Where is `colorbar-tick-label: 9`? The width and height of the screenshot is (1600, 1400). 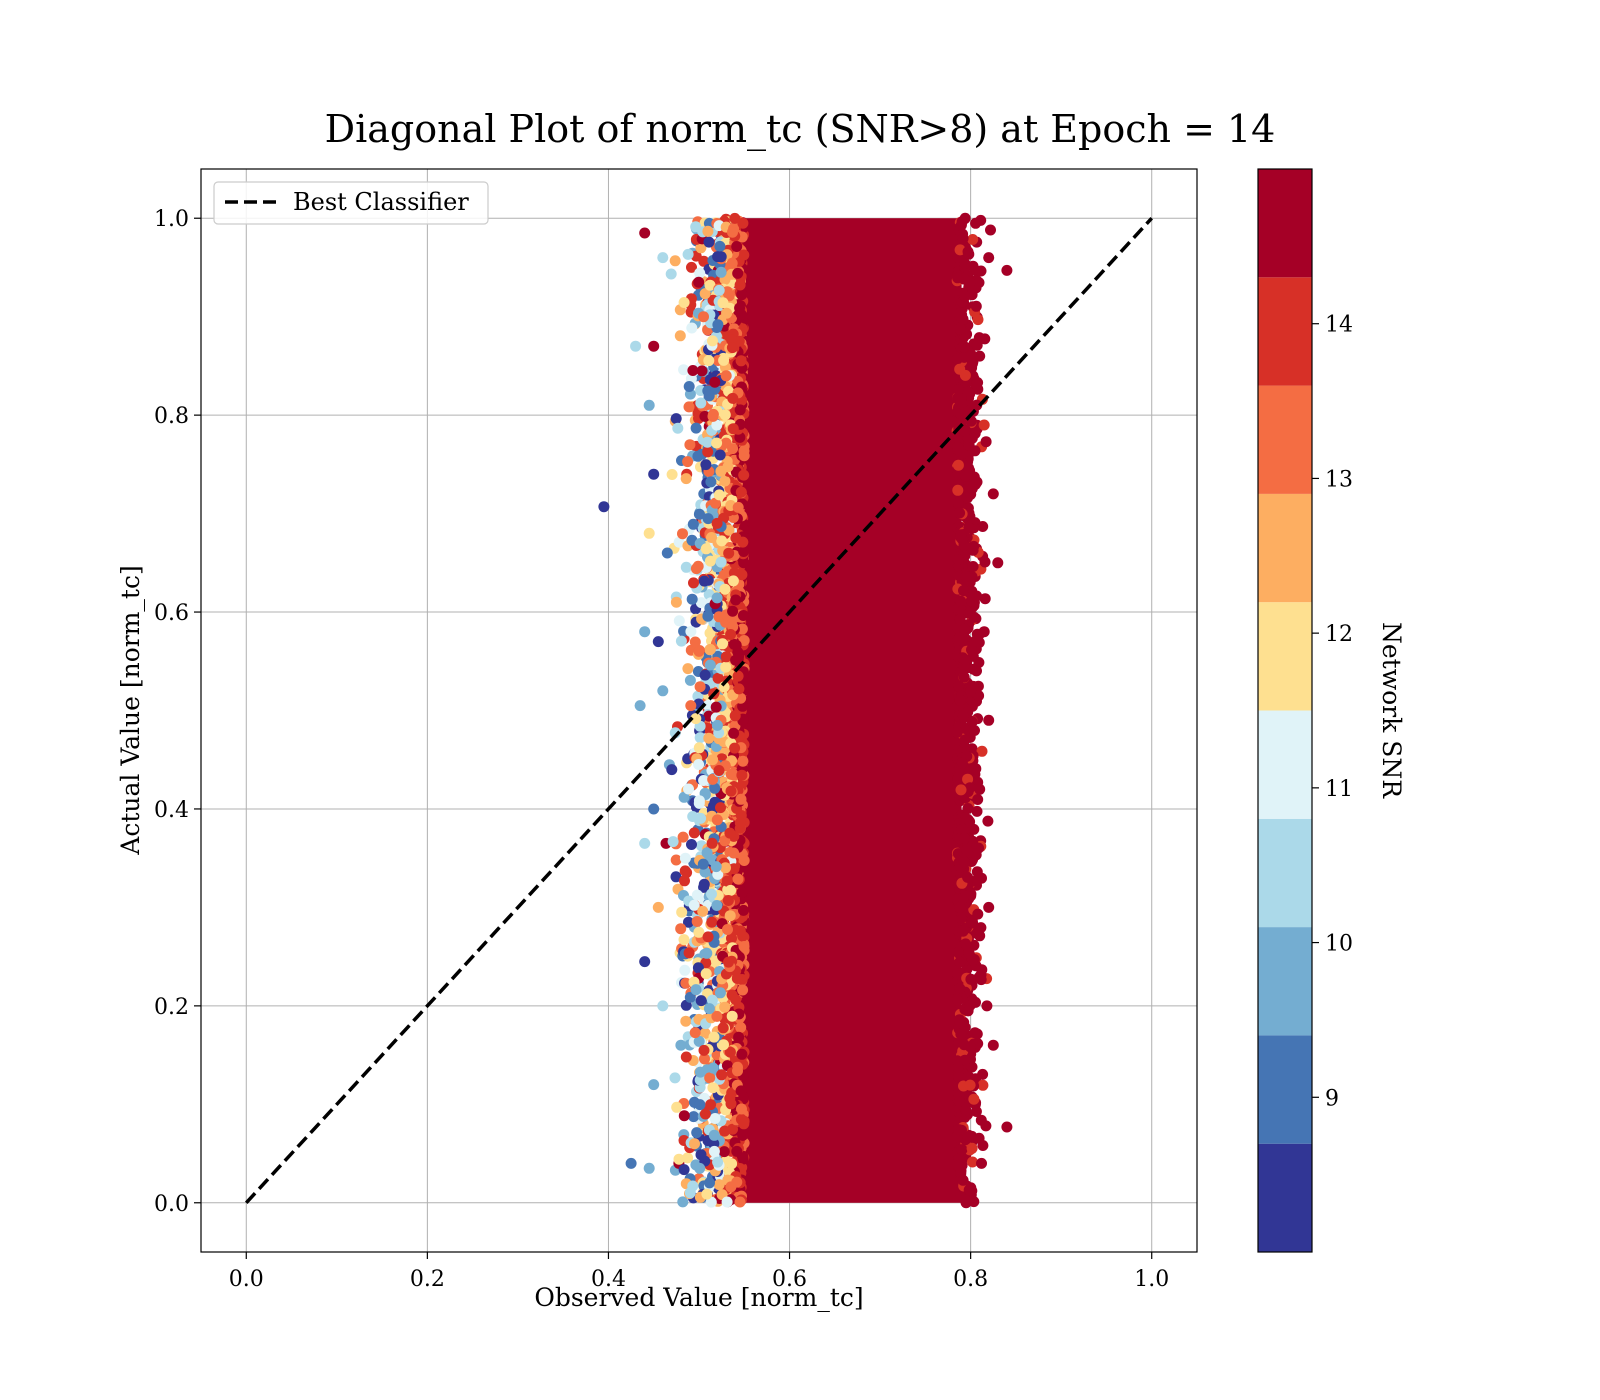
colorbar-tick-label: 9 is located at coordinates (1332, 1098).